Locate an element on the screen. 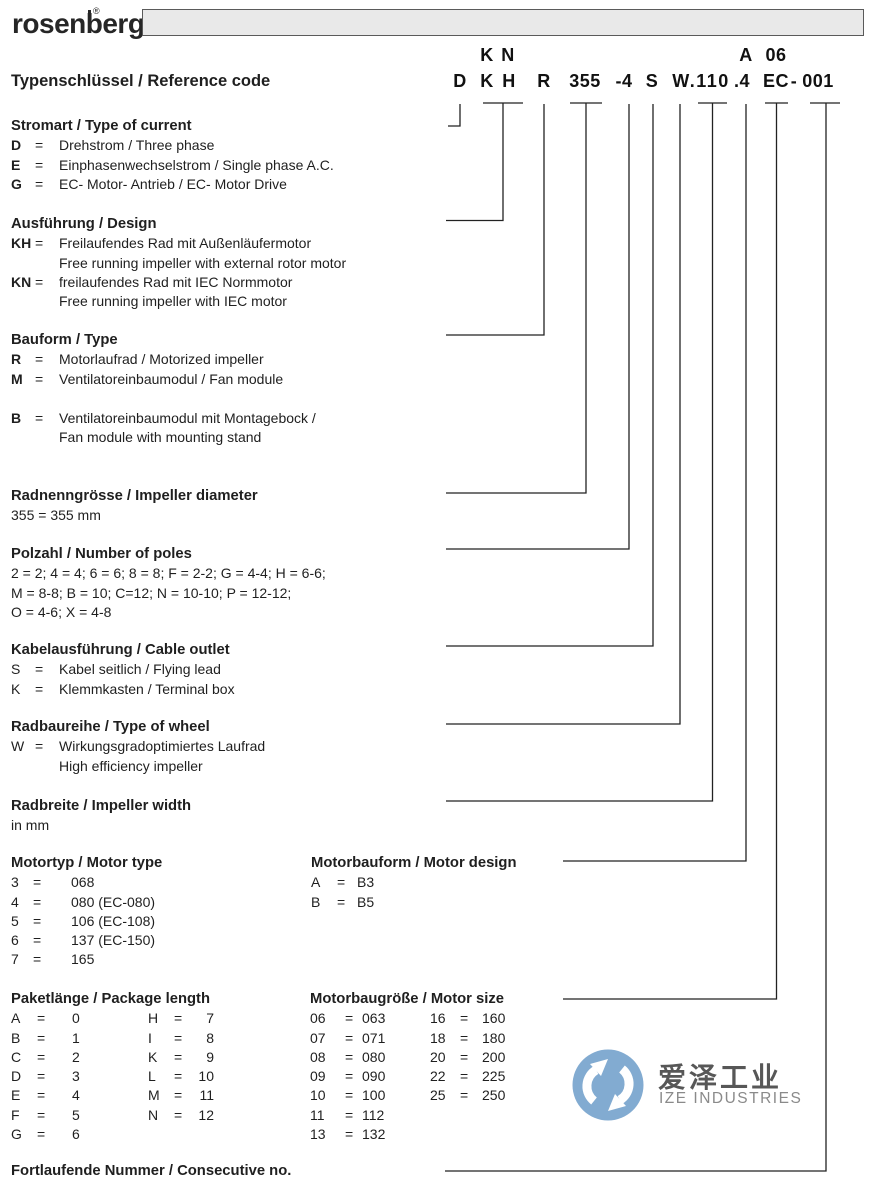 Image resolution: width=877 pixels, height=1184 pixels. cell-key: F is located at coordinates (15, 1114).